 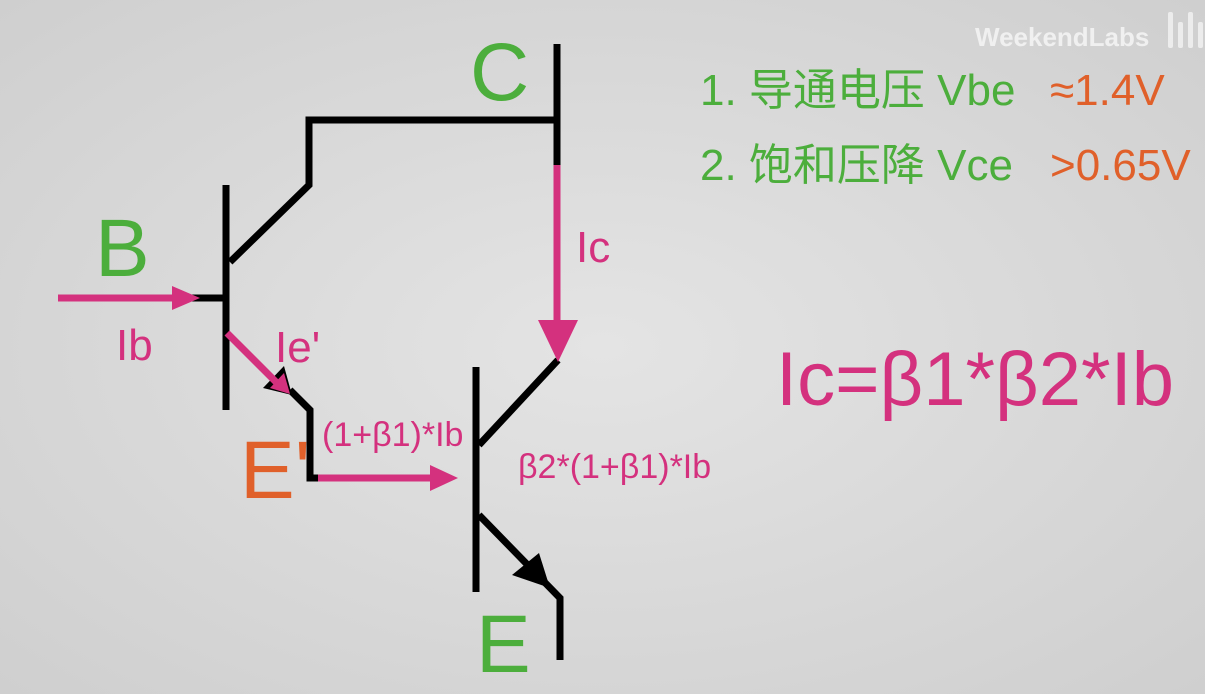 What do you see at coordinates (531, 570) in the screenshot?
I see `q2-emitter-arrowhead` at bounding box center [531, 570].